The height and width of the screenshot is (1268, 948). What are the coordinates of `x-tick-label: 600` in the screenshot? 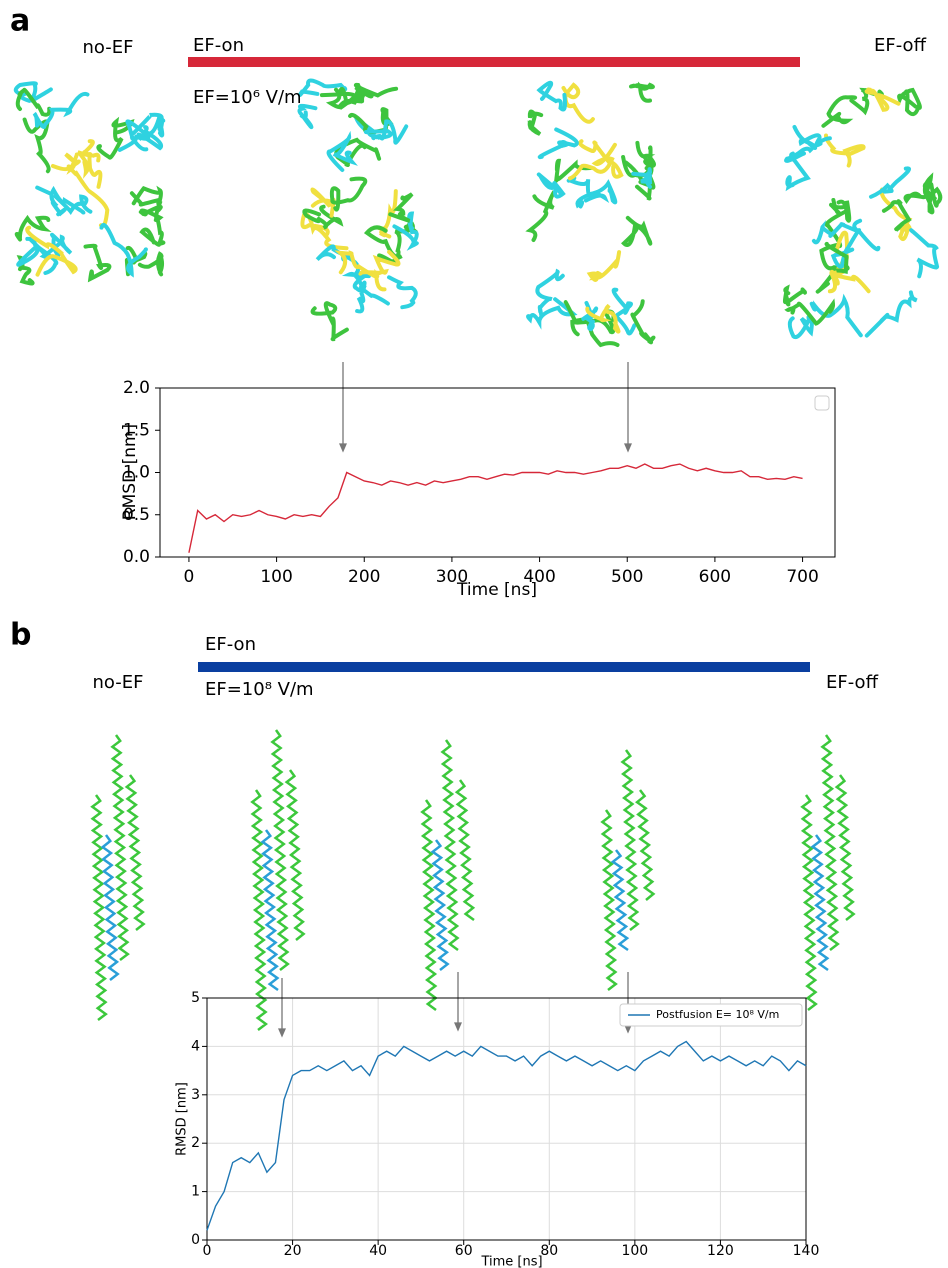 It's located at (715, 577).